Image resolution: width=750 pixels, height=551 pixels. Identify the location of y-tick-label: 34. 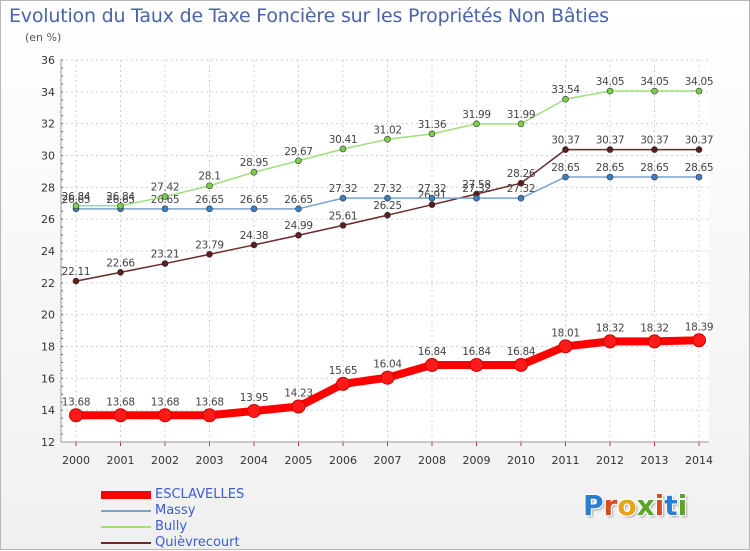
(48, 92).